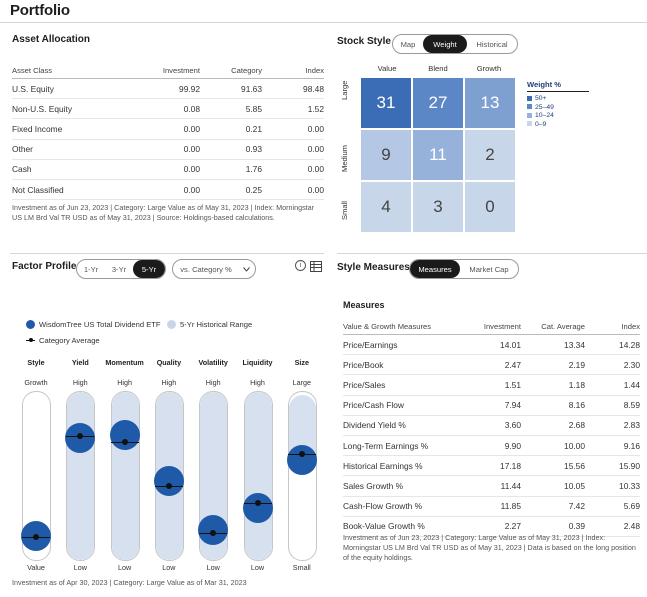  What do you see at coordinates (491, 405) in the screenshot?
I see `table-row: Price/Cash Flow 7.94 8.16 8.59` at bounding box center [491, 405].